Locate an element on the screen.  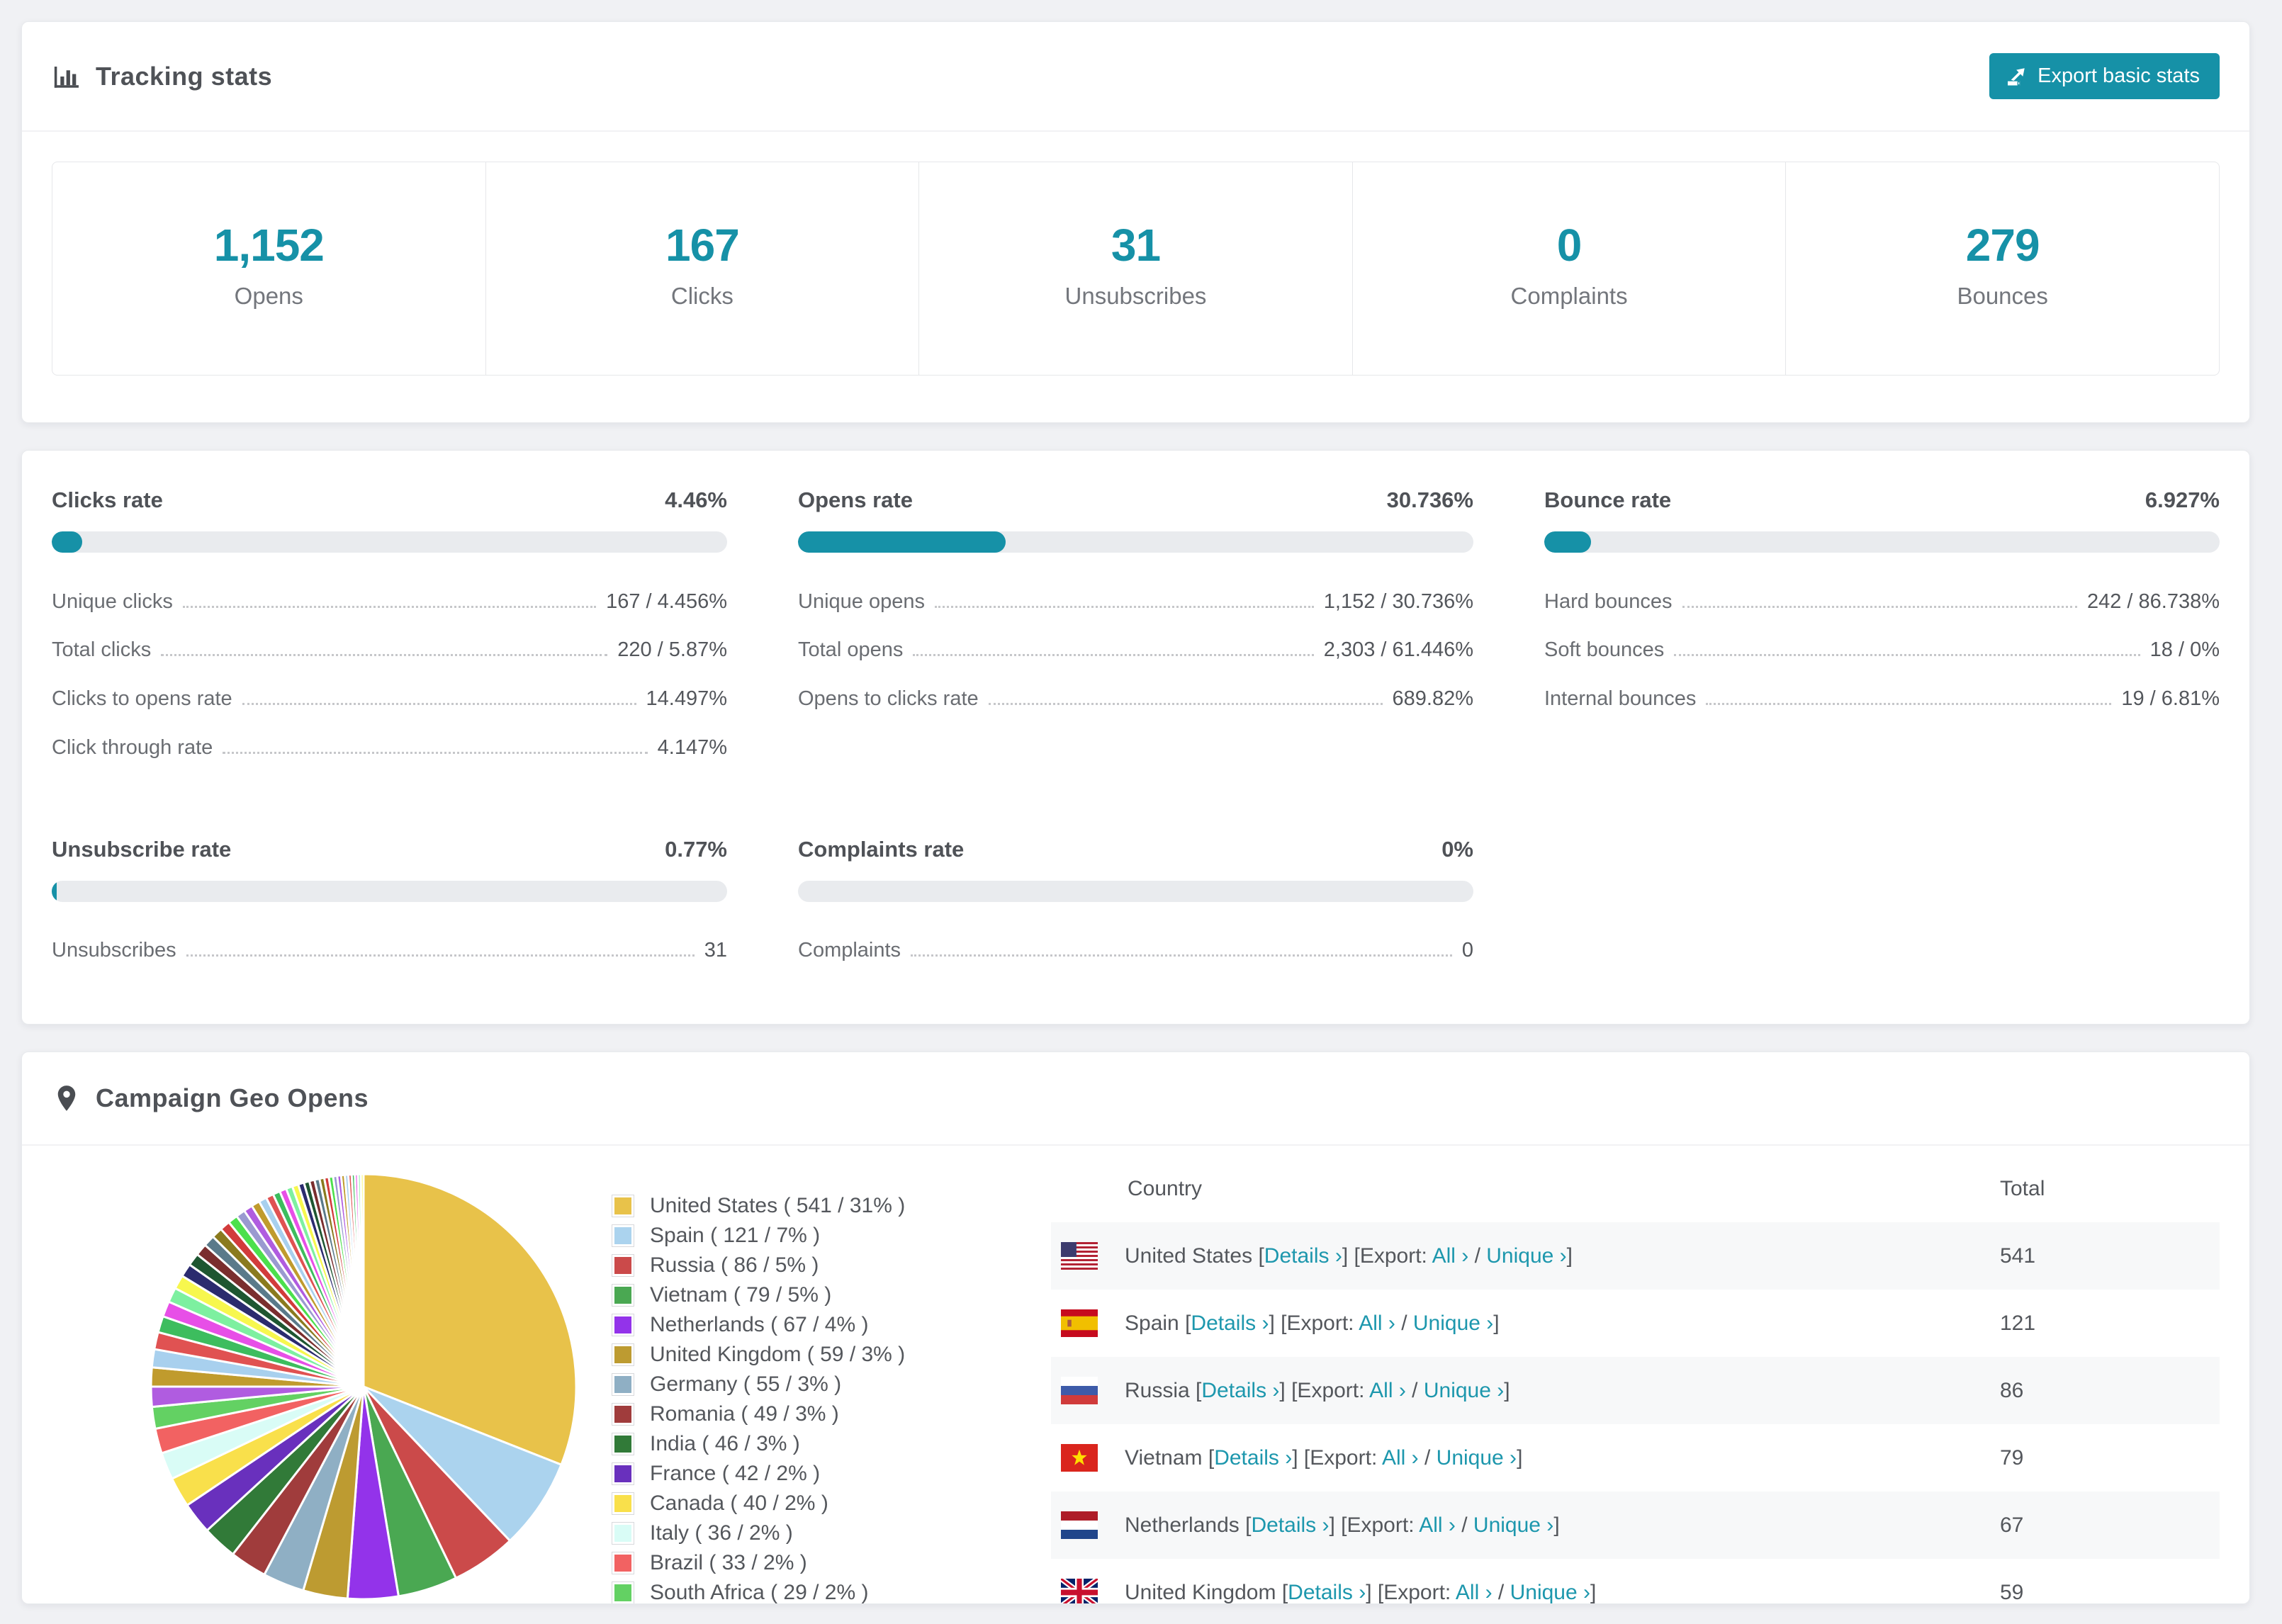
country-total: 79 is located at coordinates (2012, 1458).